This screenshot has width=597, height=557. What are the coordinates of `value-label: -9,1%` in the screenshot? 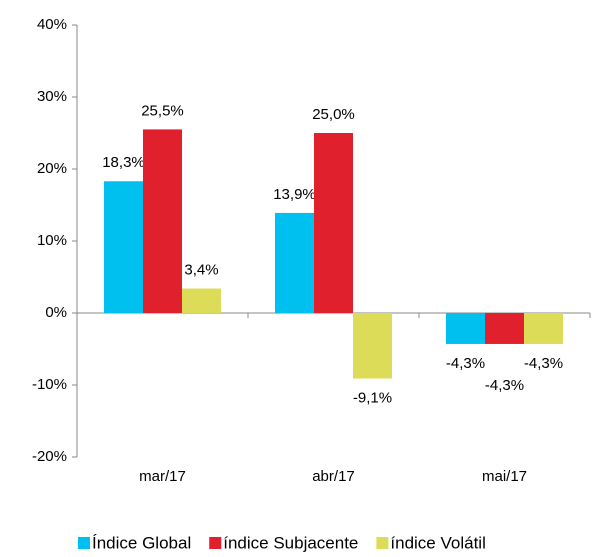 It's located at (372, 397).